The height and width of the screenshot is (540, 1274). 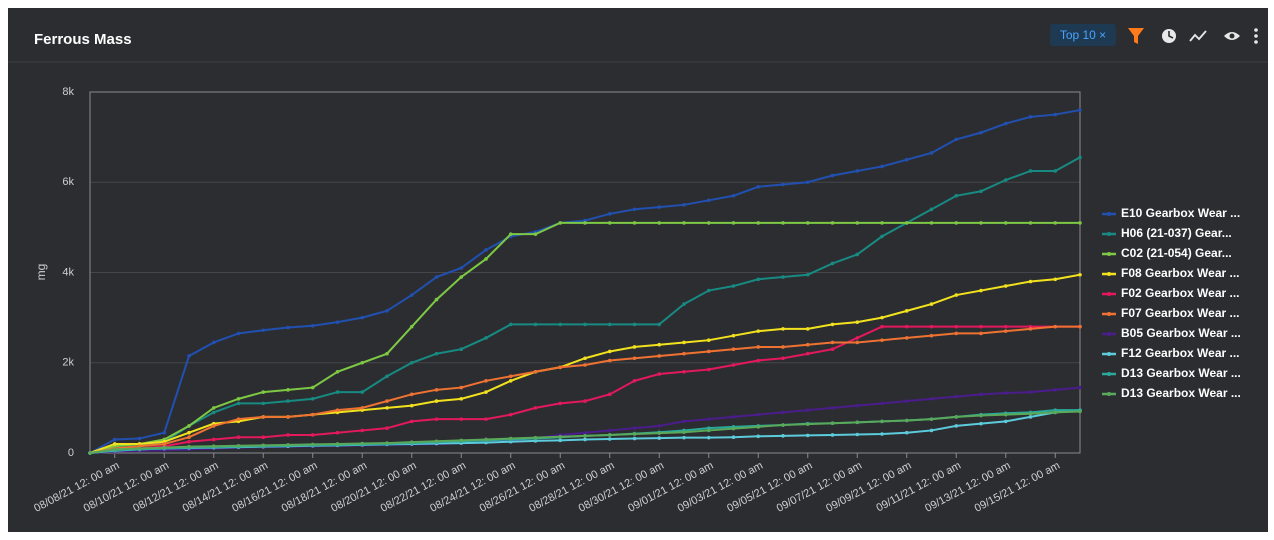 I want to click on y-tick-label: 2k, so click(x=68, y=363).